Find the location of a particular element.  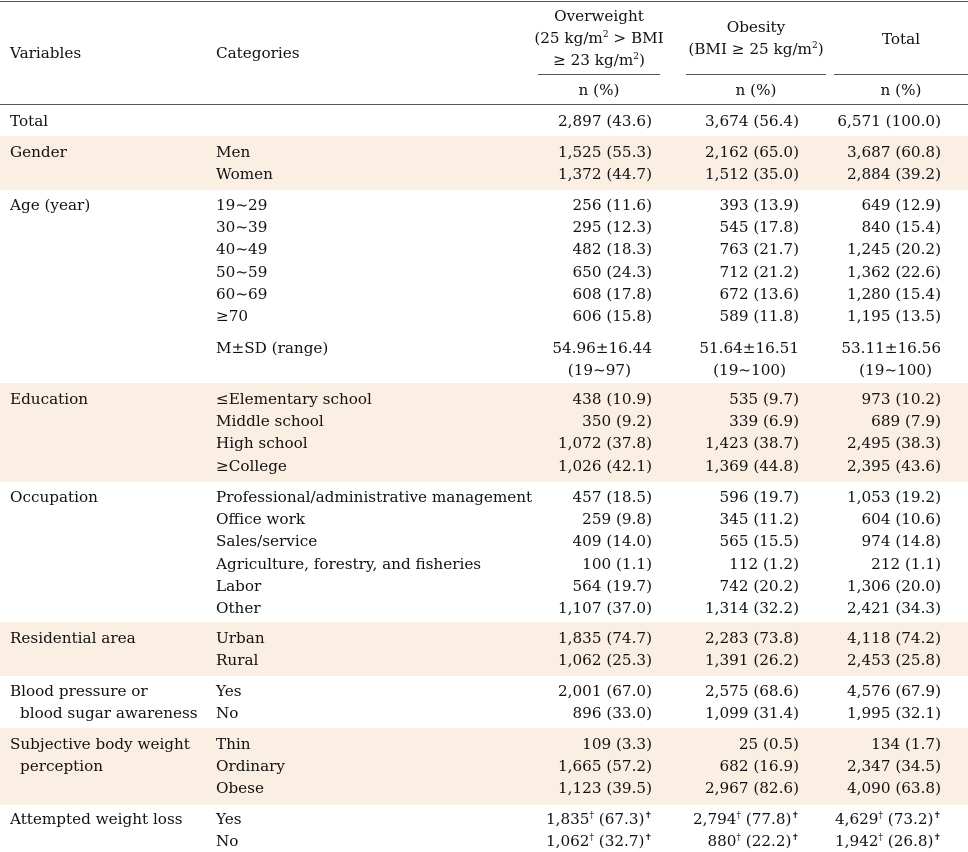

cell-total: 1,995 (32.1) is located at coordinates (894, 713).